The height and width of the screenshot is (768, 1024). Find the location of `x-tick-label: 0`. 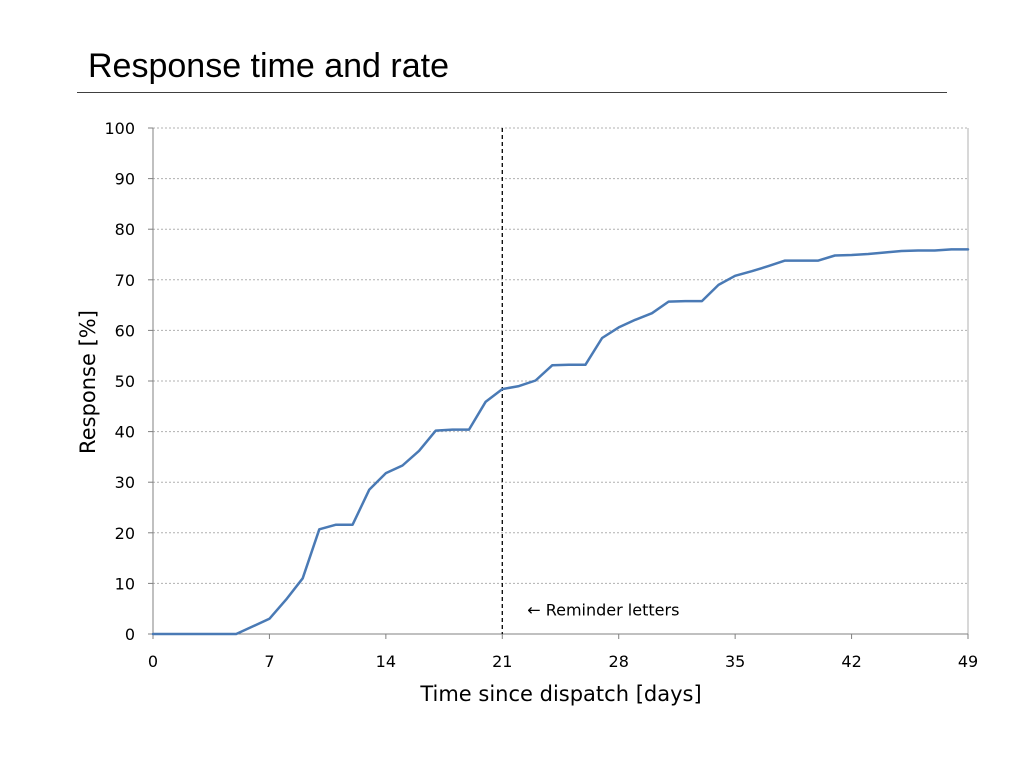

x-tick-label: 0 is located at coordinates (153, 661).